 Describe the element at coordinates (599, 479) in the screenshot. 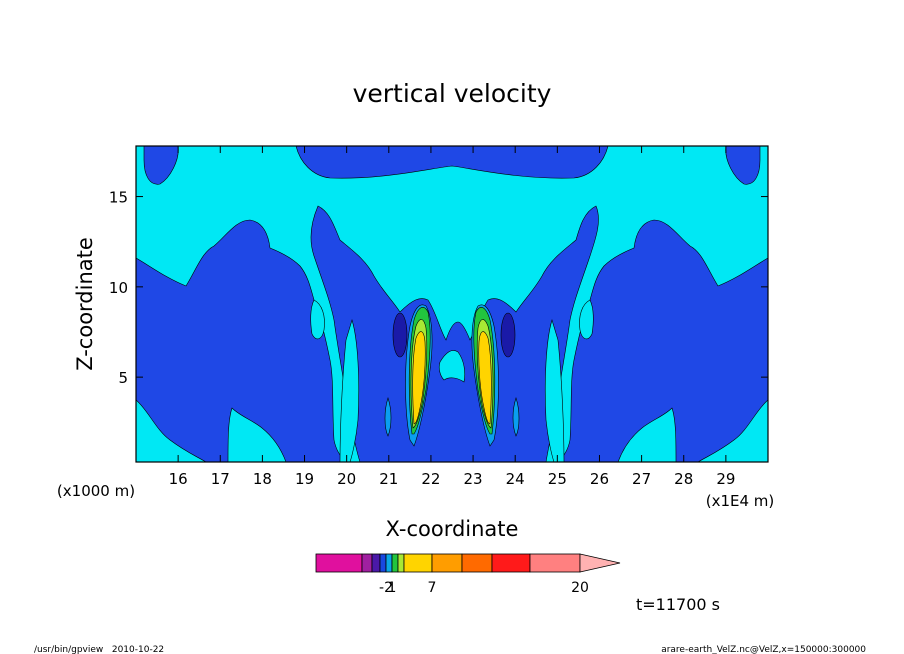

I see `x-tick-label: 26` at that location.